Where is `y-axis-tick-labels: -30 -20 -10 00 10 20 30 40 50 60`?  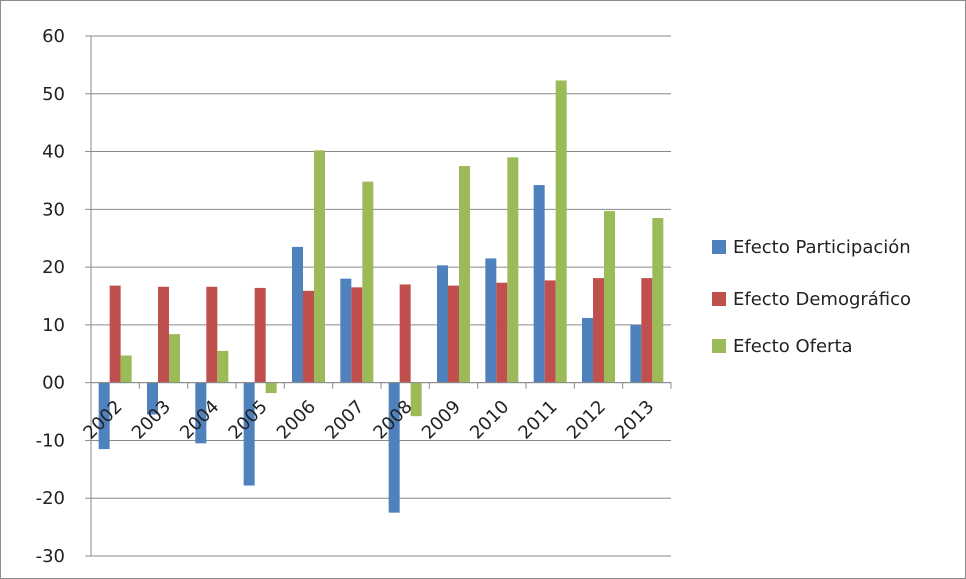
y-axis-tick-labels: -30 -20 -10 00 10 20 30 40 50 60 is located at coordinates (50, 296).